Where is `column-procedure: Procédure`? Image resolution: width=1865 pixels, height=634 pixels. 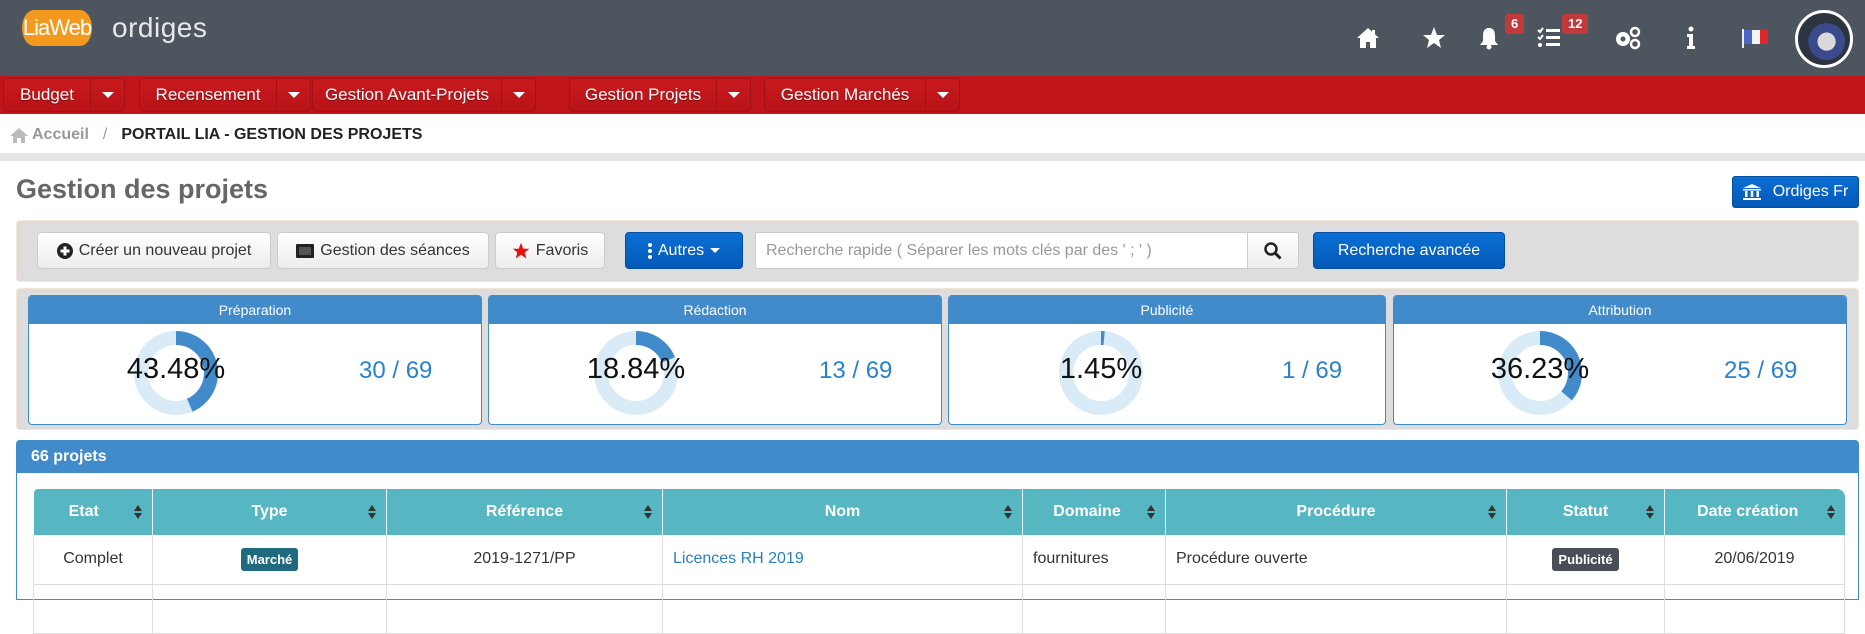
column-procedure: Procédure is located at coordinates (1336, 512).